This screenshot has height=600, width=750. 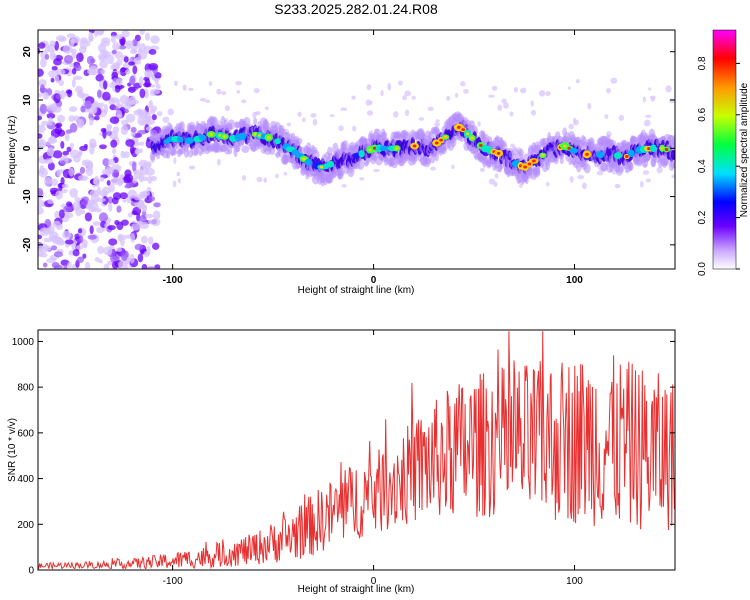 I want to click on colorbar-tick-label: 0.2, so click(x=702, y=217).